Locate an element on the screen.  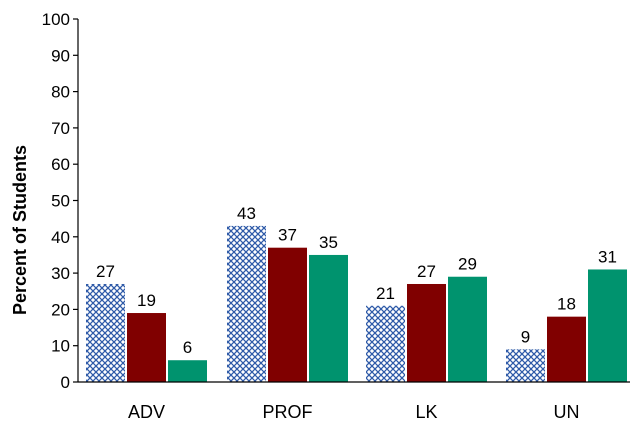
data-label-un-series-2: 18 is located at coordinates (566, 304).